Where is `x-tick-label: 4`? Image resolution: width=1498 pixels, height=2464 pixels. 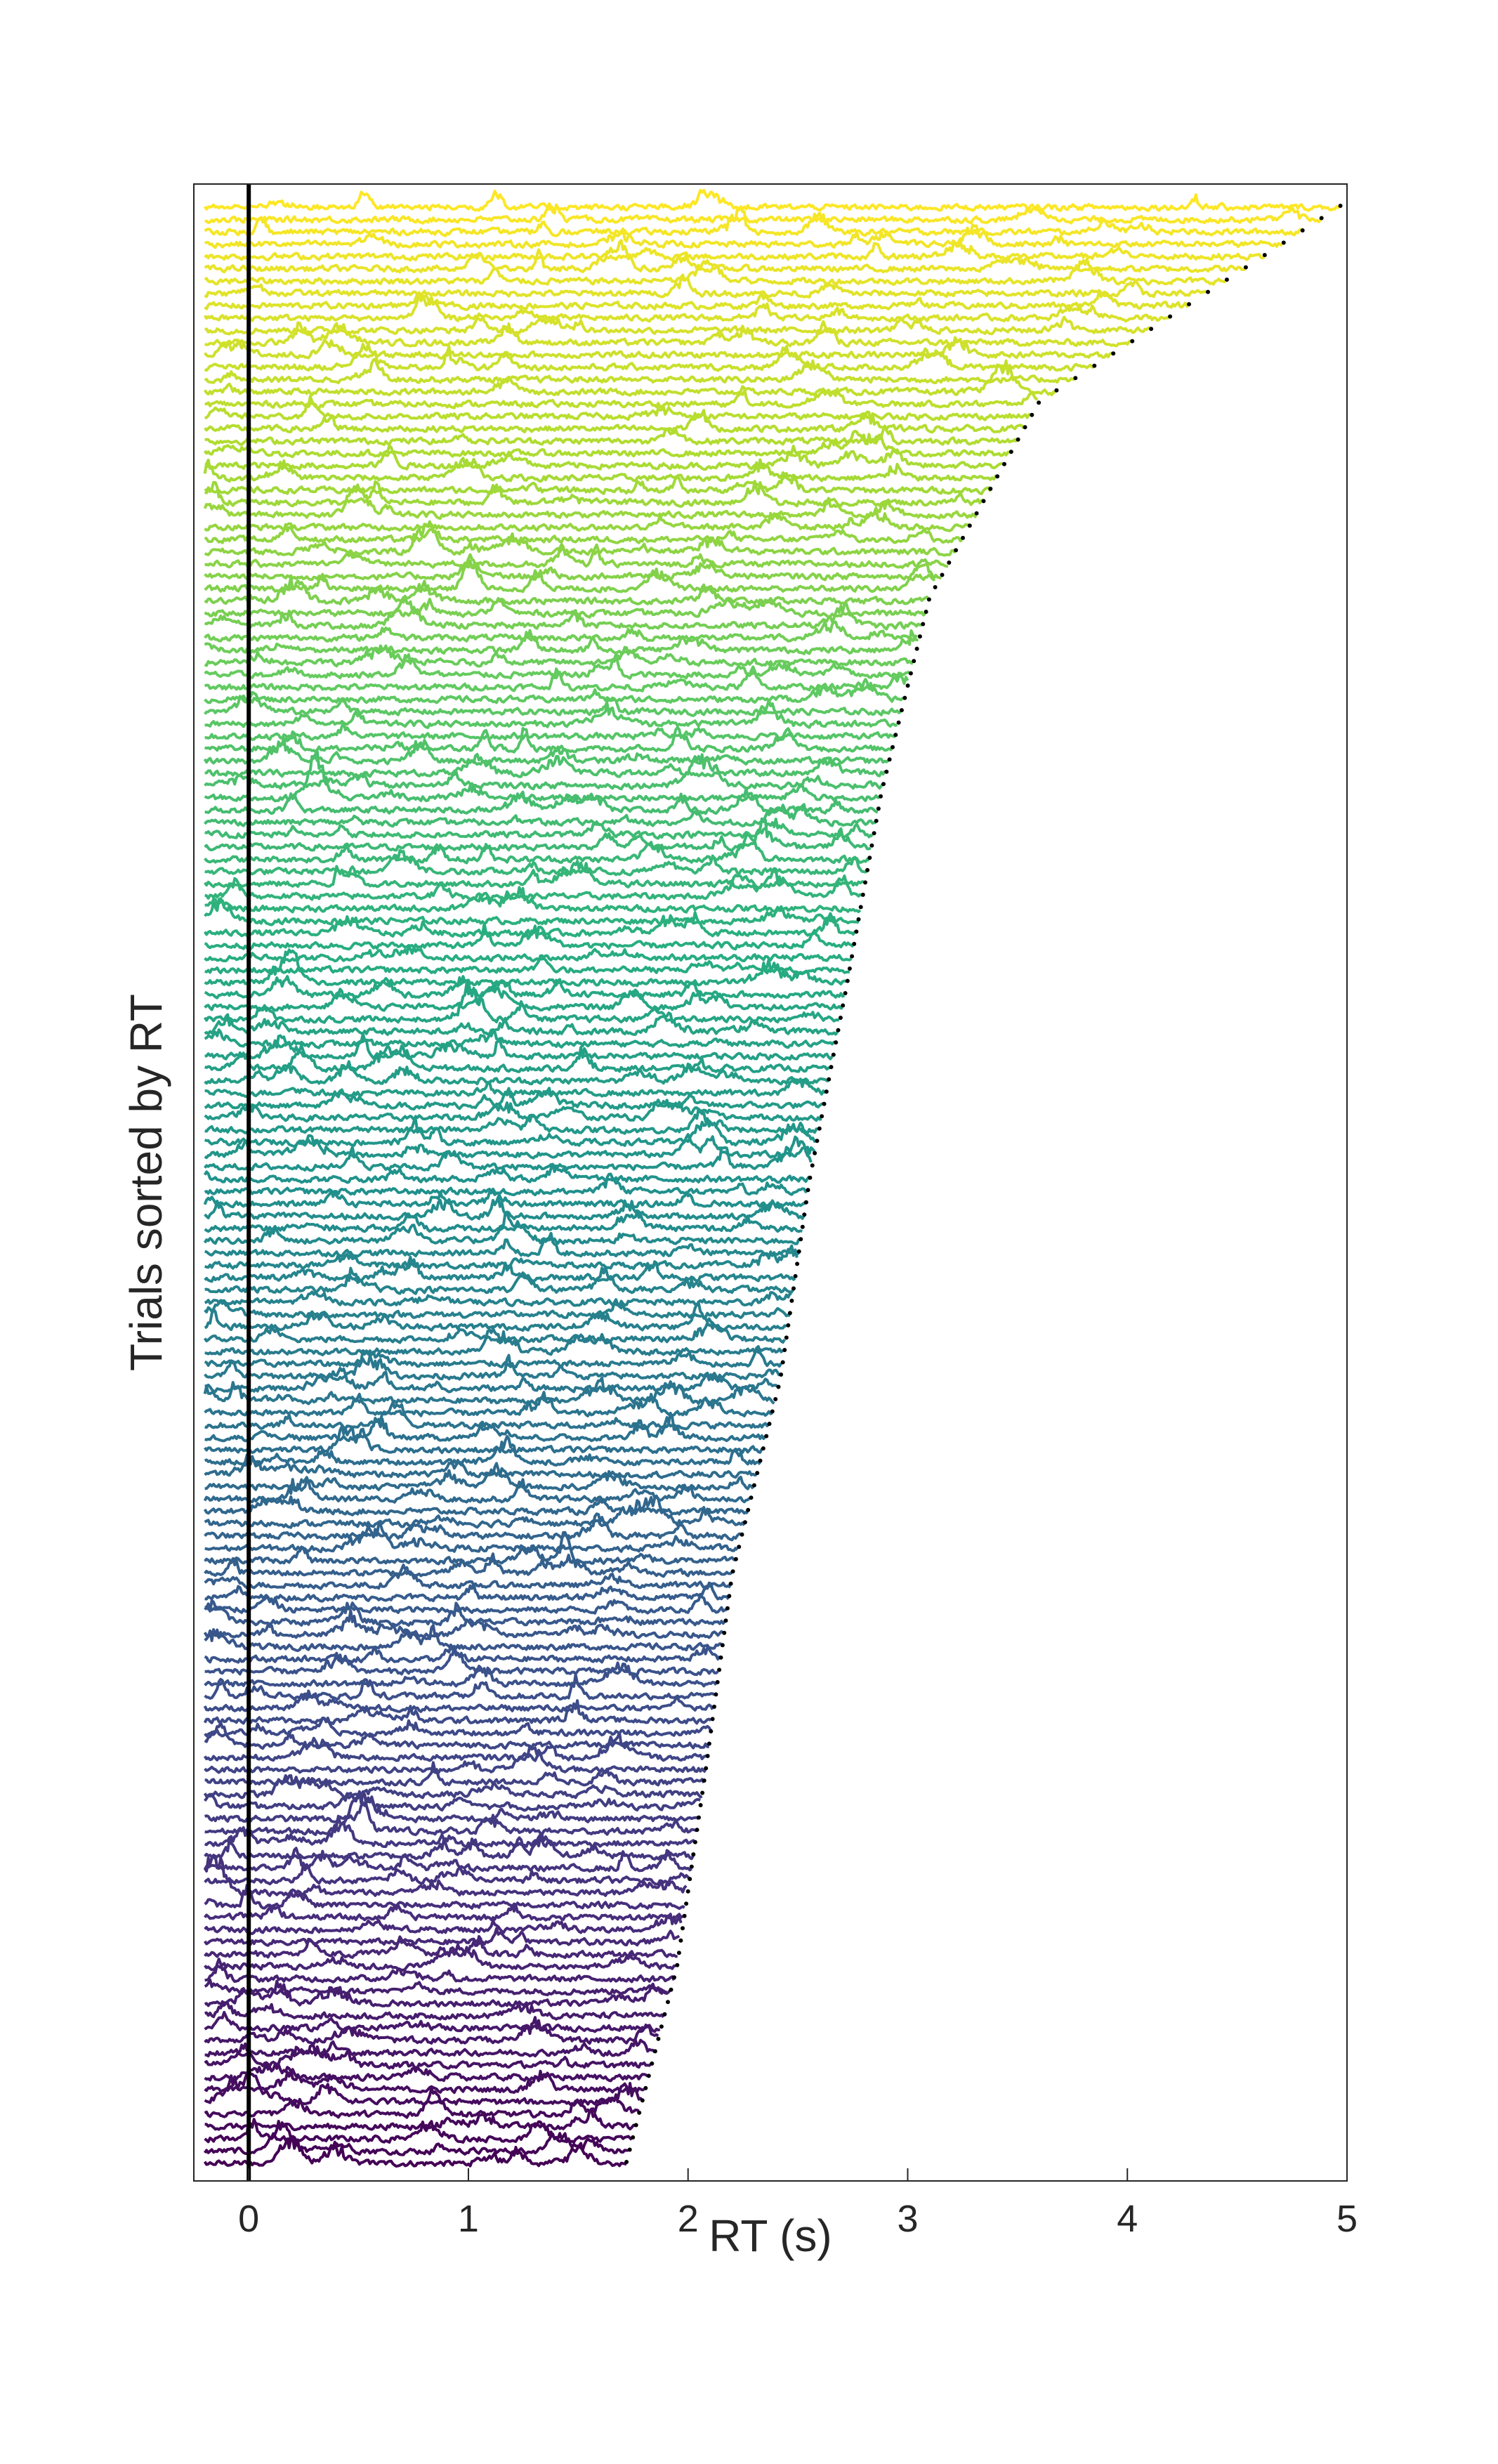
x-tick-label: 4 is located at coordinates (1127, 2219).